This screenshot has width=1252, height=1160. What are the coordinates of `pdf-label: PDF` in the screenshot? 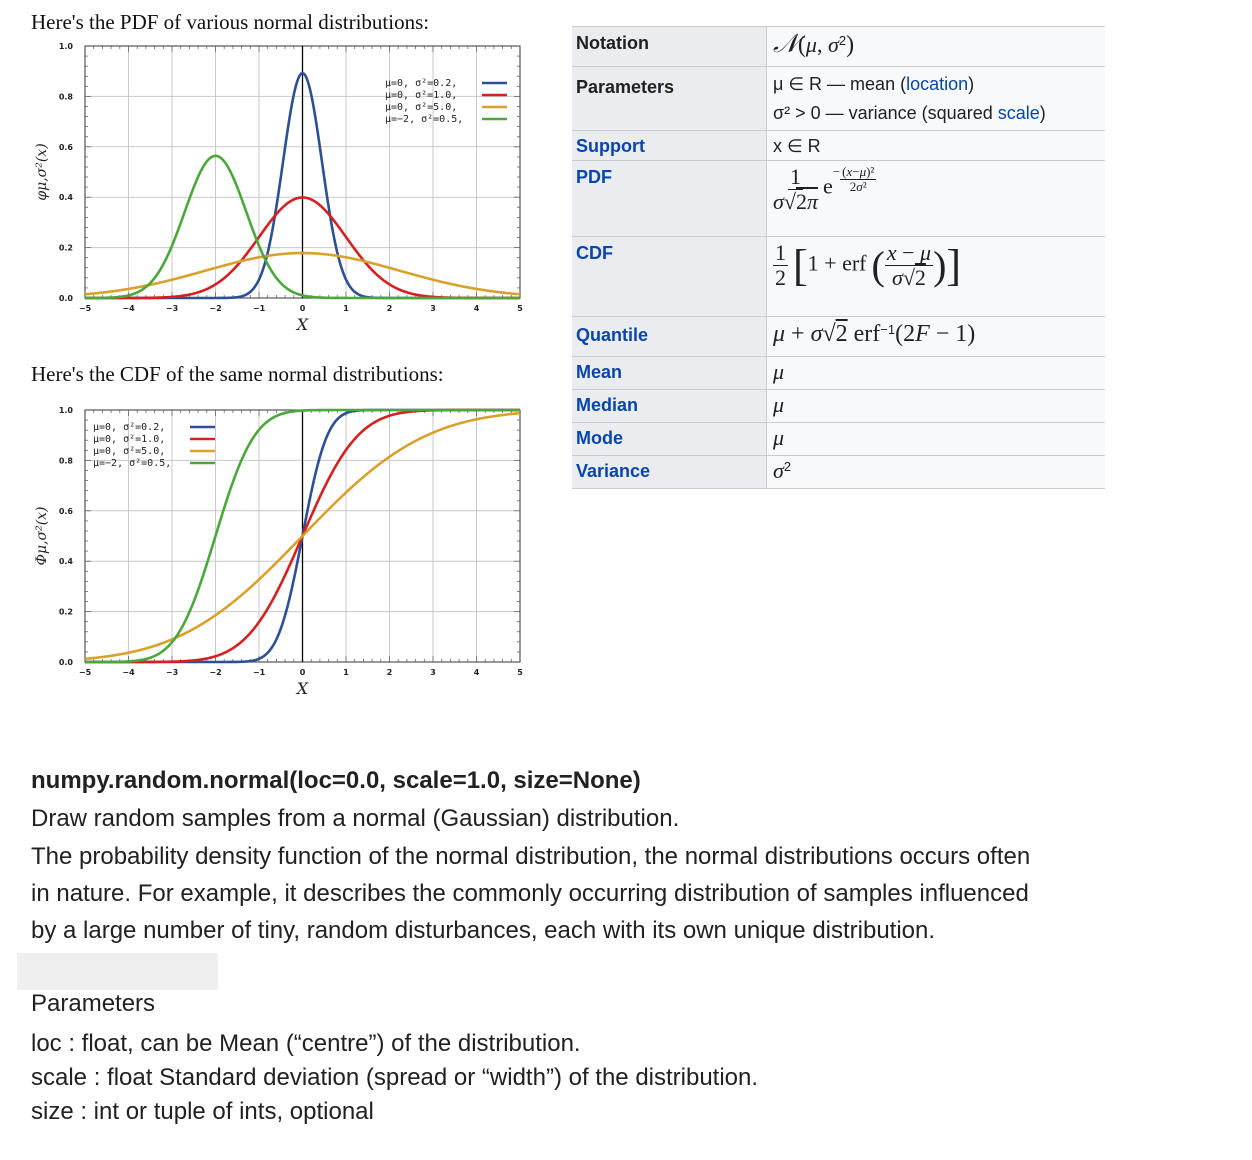 It's located at (594, 177).